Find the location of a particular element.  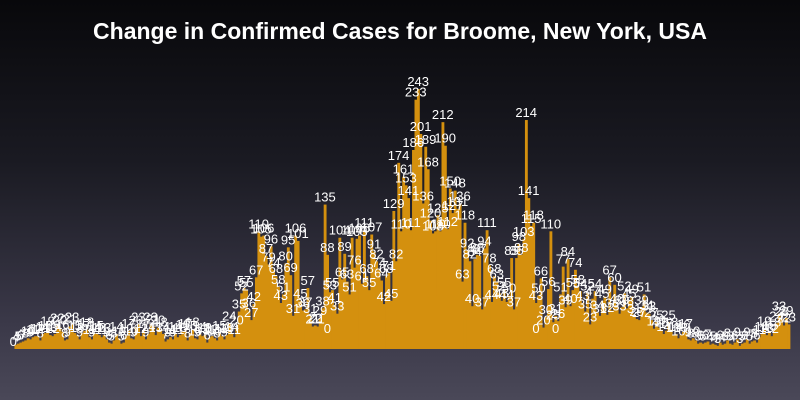

data-label: 88 is located at coordinates (327, 247).